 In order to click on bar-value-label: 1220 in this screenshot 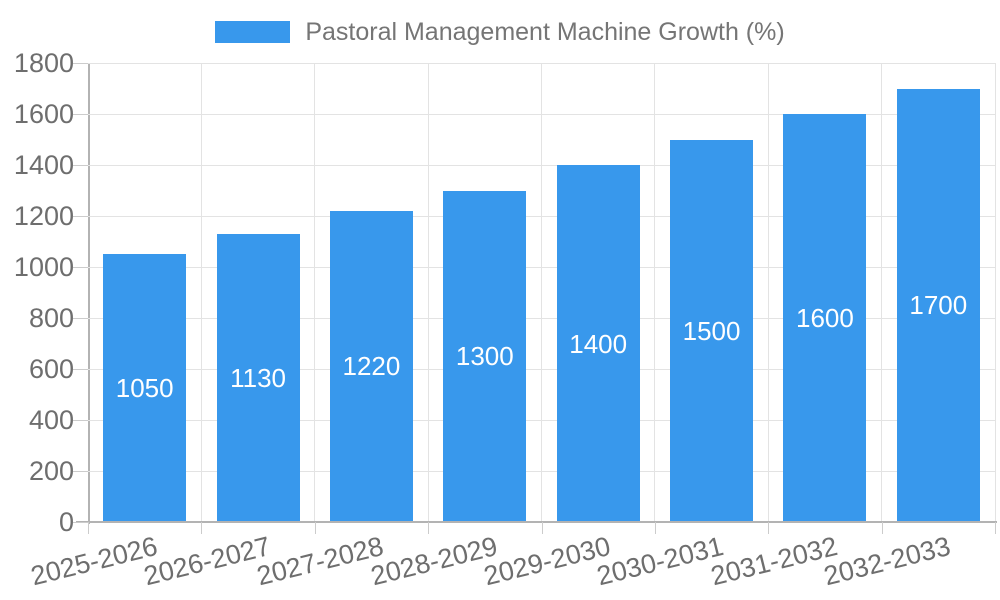, I will do `click(371, 366)`.